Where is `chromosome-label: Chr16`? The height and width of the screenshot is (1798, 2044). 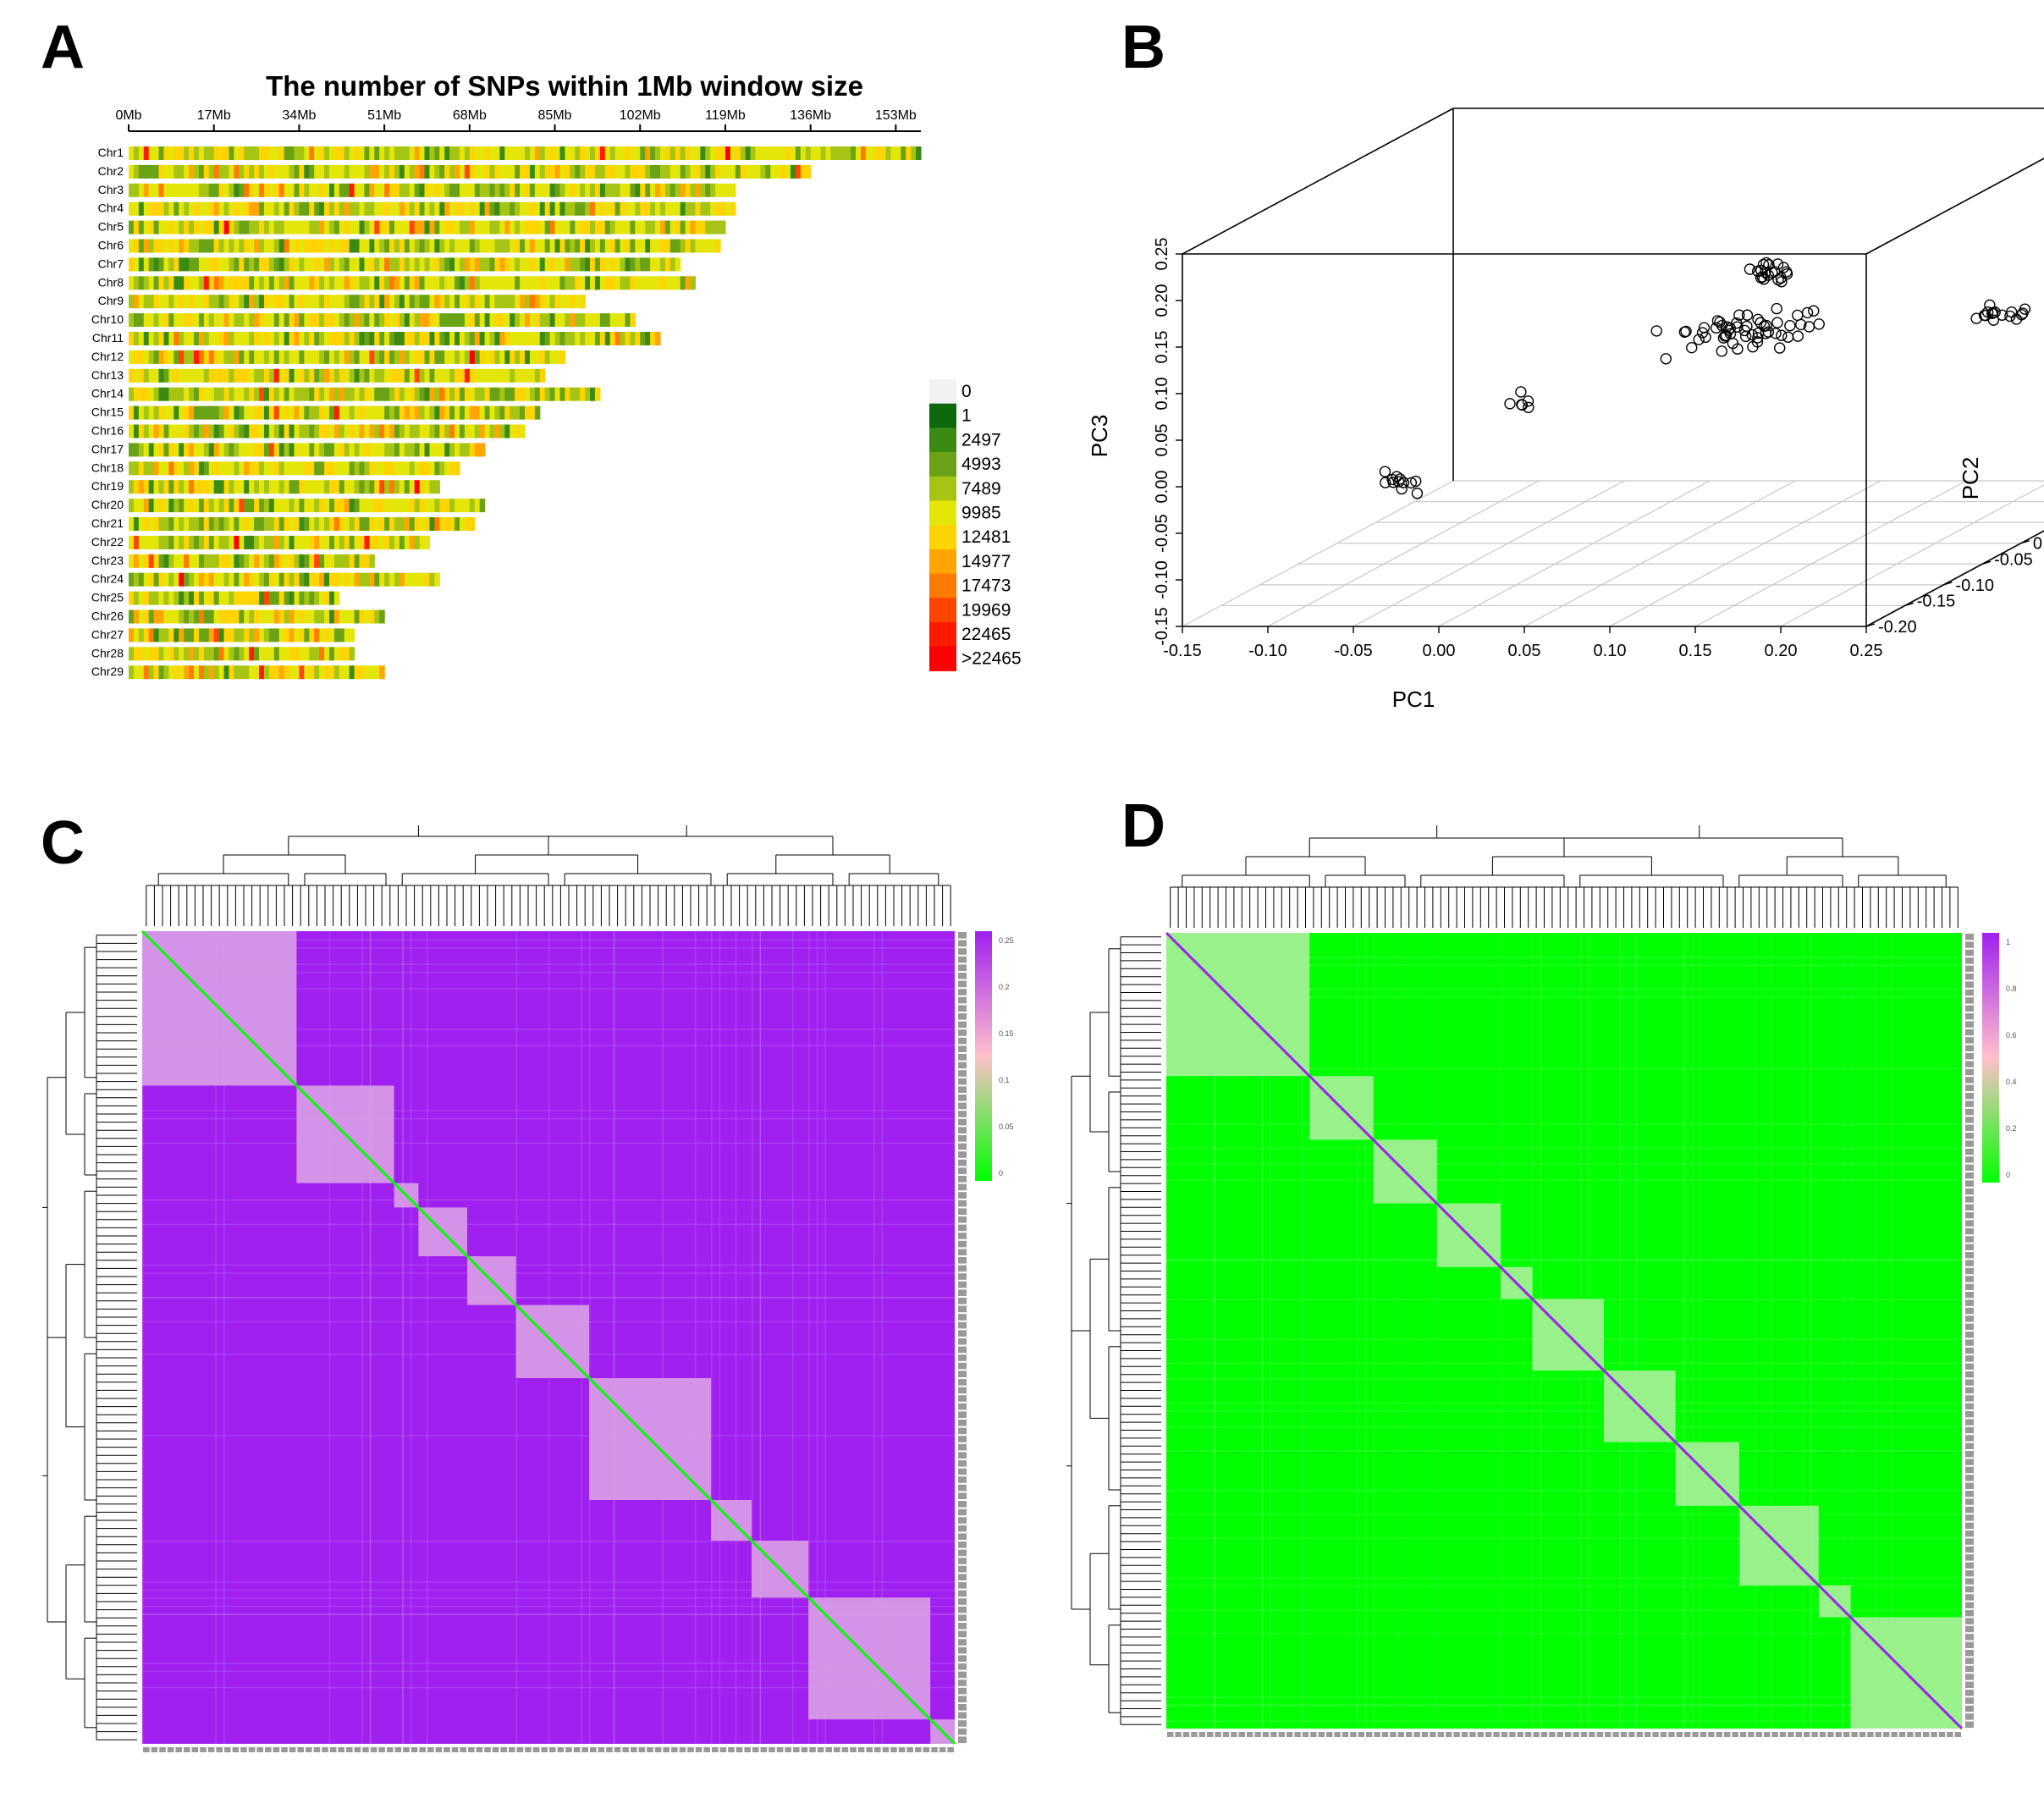
chromosome-label: Chr16 is located at coordinates (107, 431).